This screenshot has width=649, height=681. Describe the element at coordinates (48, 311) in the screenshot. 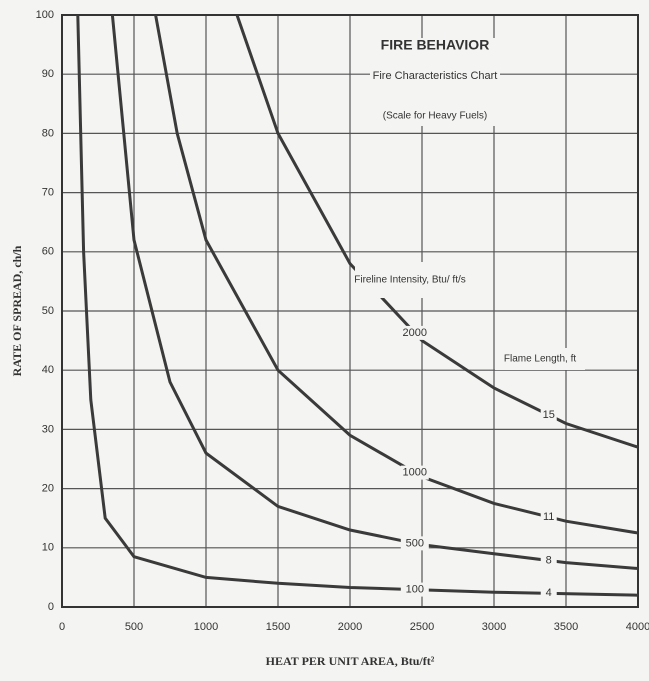

I see `y-tick-label: 50` at that location.